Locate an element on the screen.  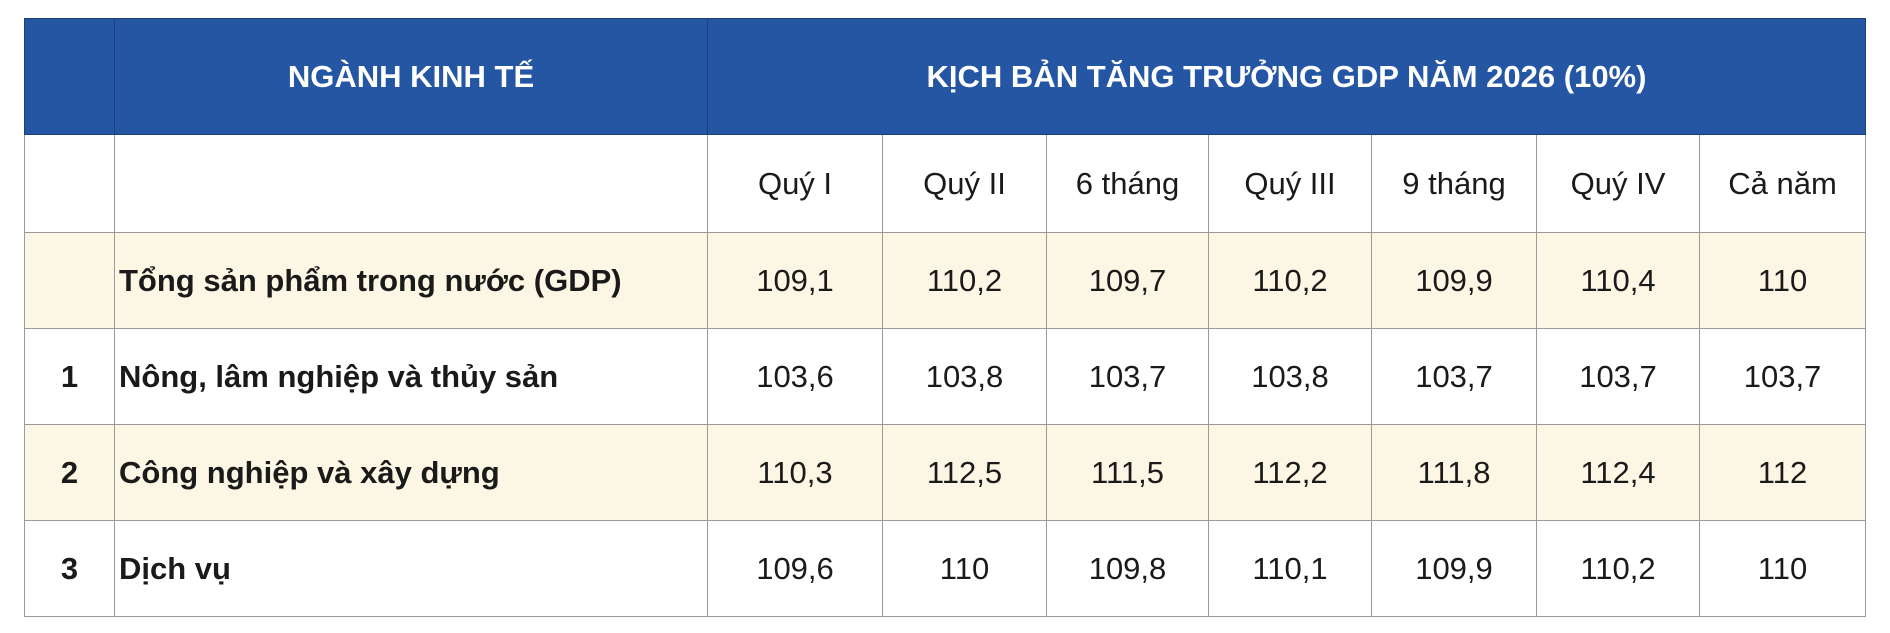
value-cell: 112 is located at coordinates (1782, 472).